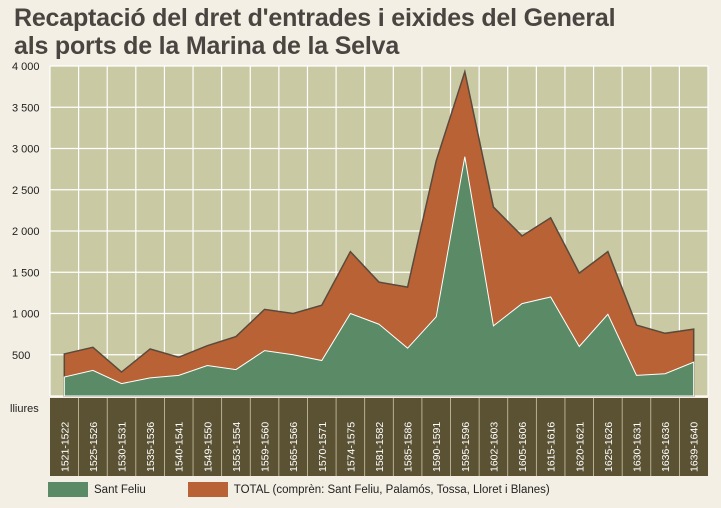 The image size is (721, 508). Describe the element at coordinates (180, 447) in the screenshot. I see `x-tick-label: 1540-1541` at that location.